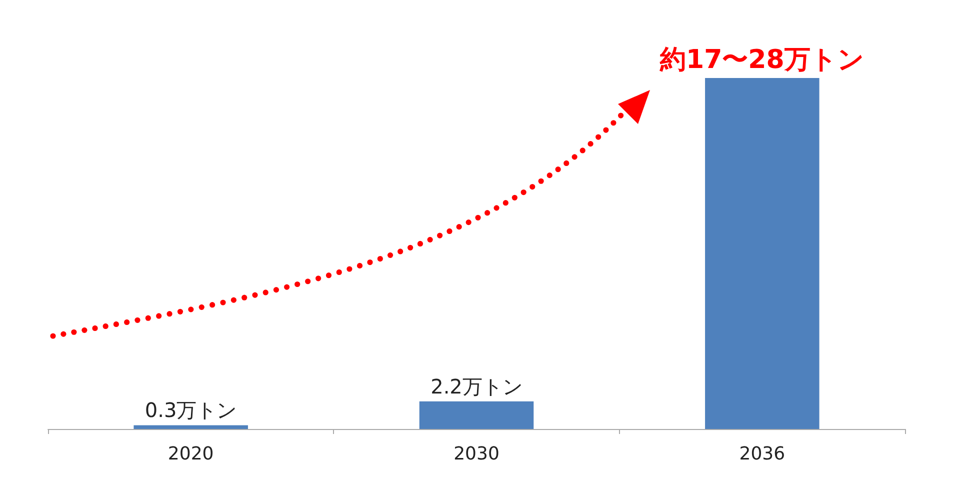 This screenshot has width=963, height=487. I want to click on data-label: 約17〜28万トン, so click(761, 60).